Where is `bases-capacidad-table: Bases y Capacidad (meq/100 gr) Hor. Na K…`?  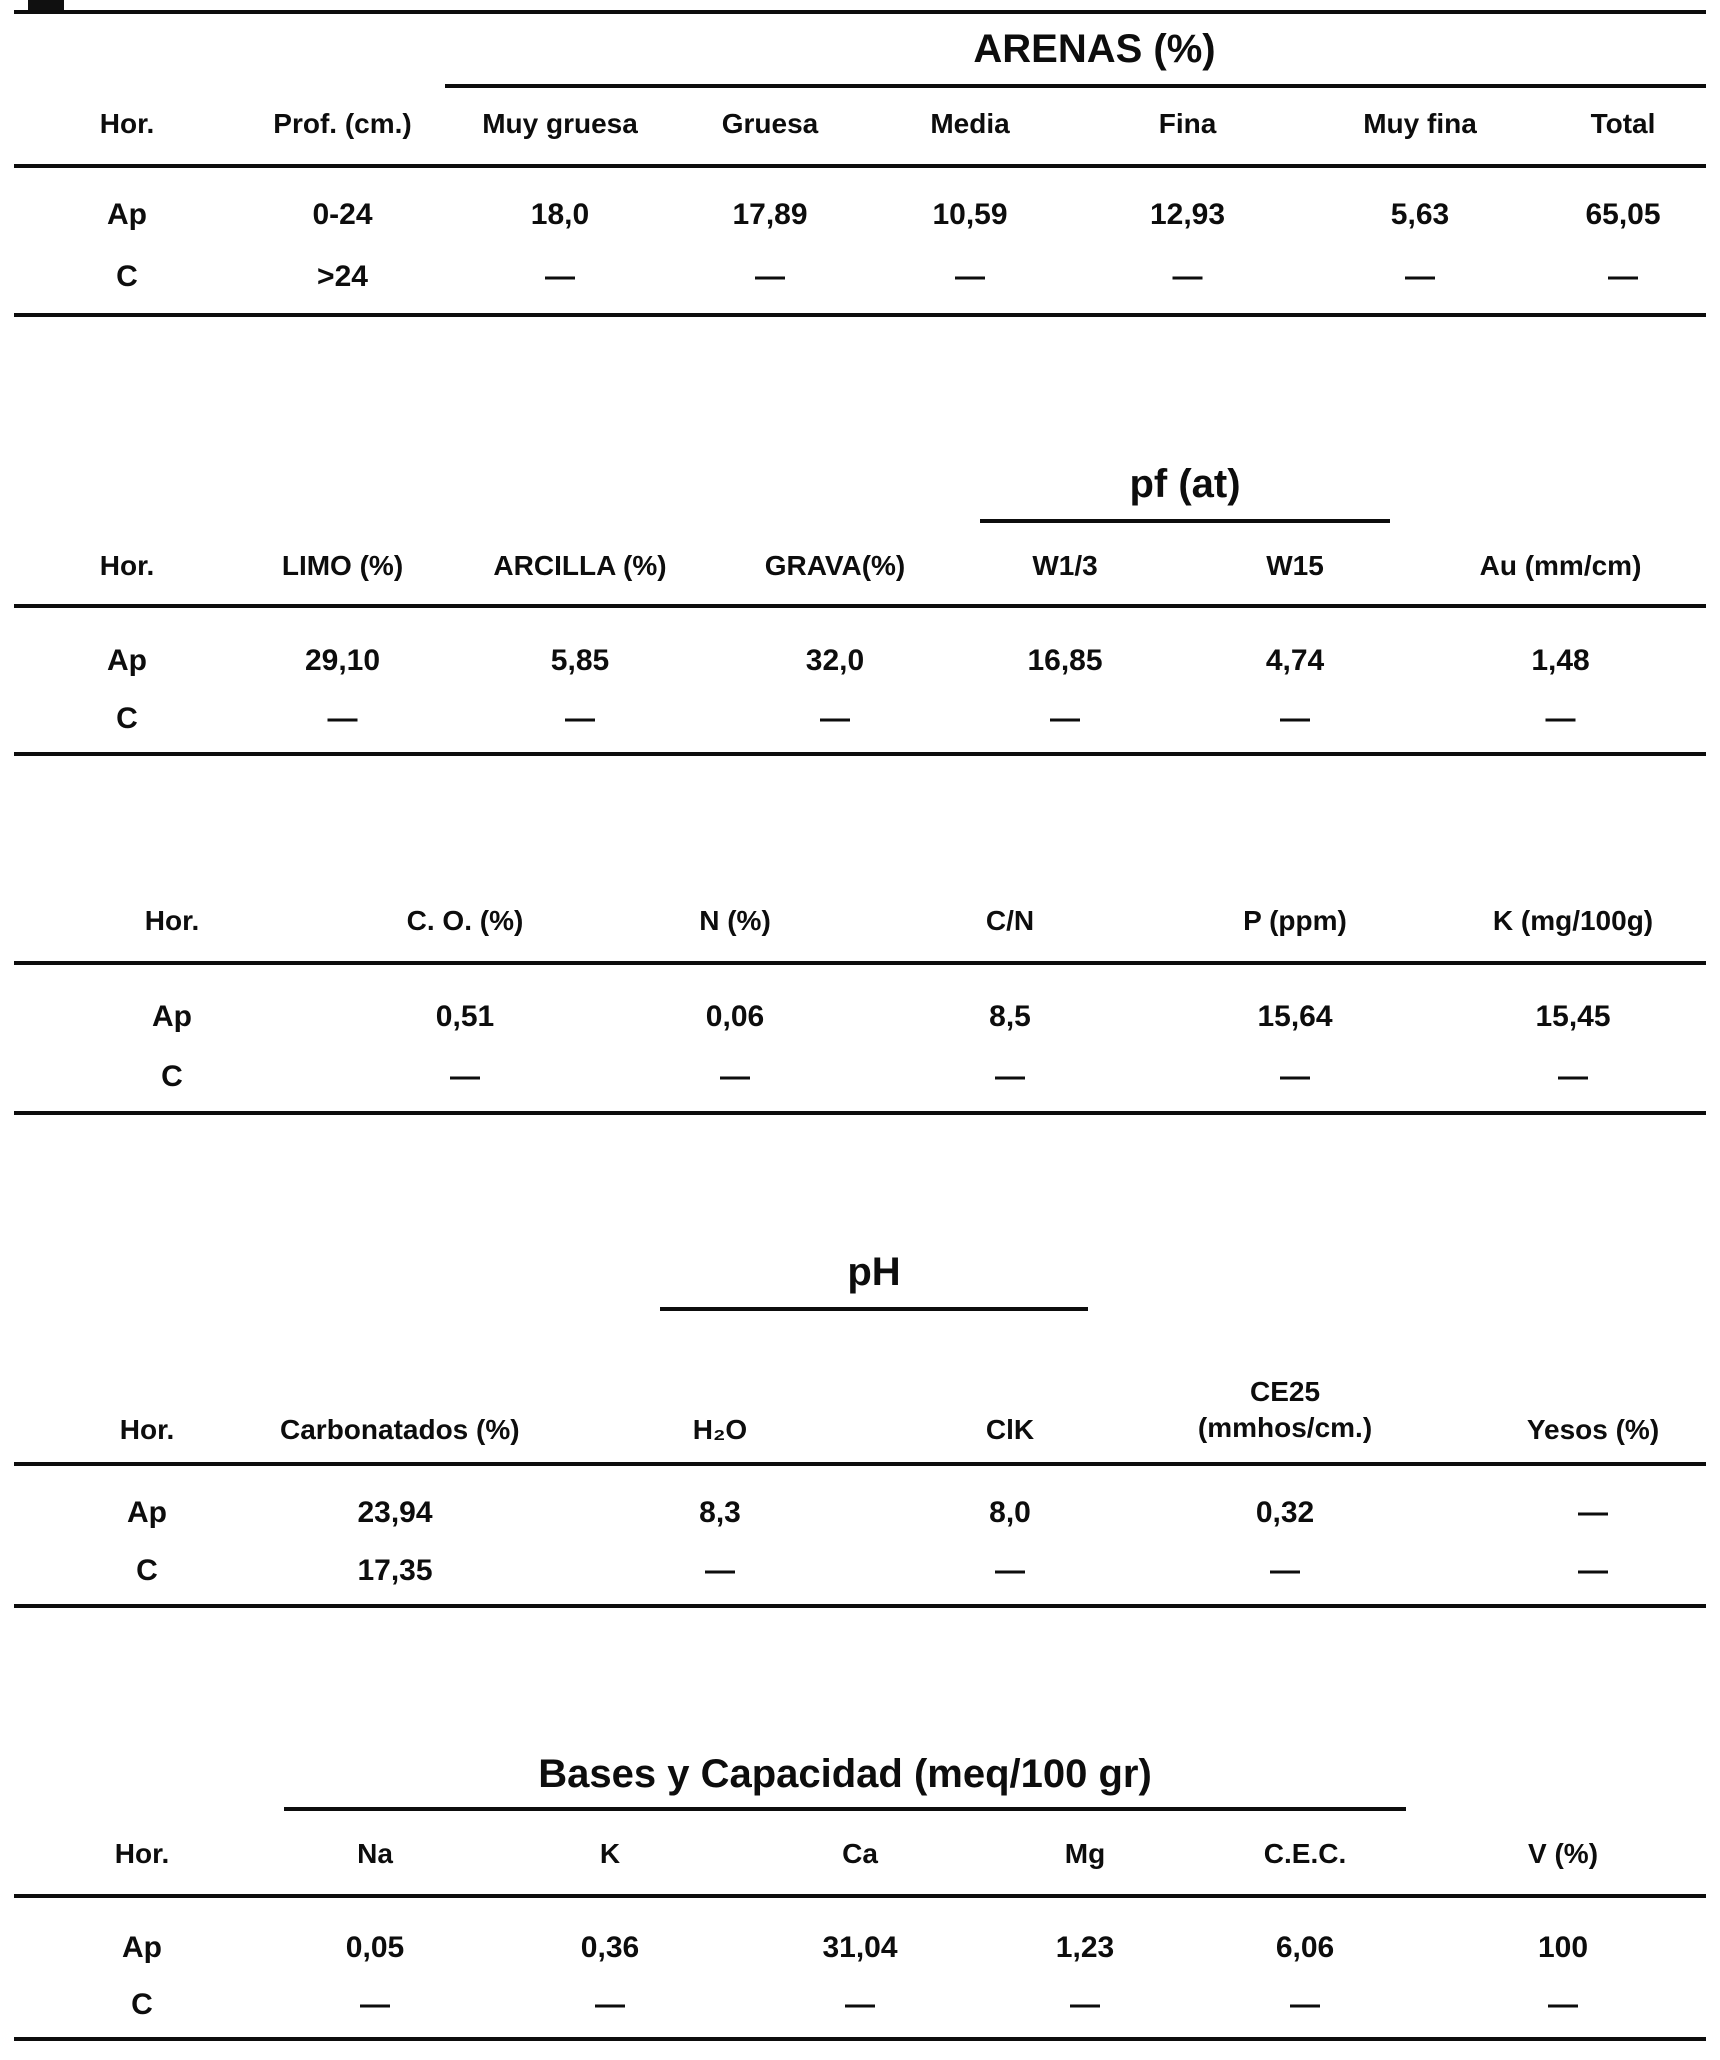
bases-capacidad-table: Bases y Capacidad (meq/100 gr) Hor. Na K… is located at coordinates (860, 1895).